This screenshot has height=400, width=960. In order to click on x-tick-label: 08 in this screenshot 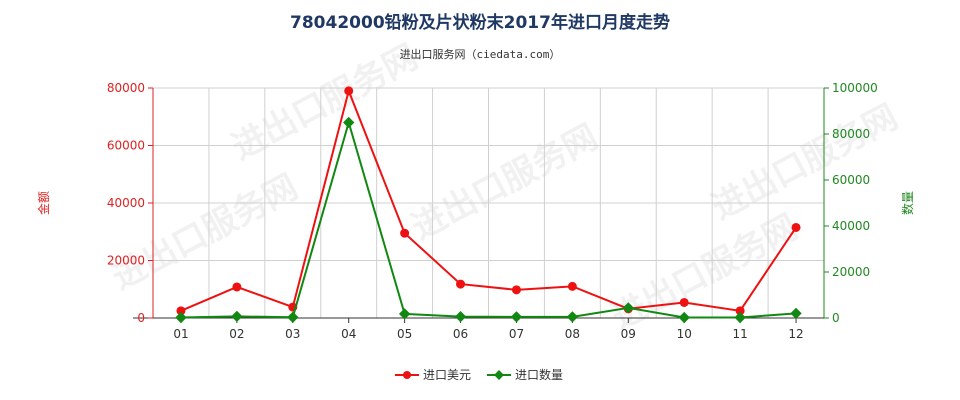, I will do `click(572, 334)`.